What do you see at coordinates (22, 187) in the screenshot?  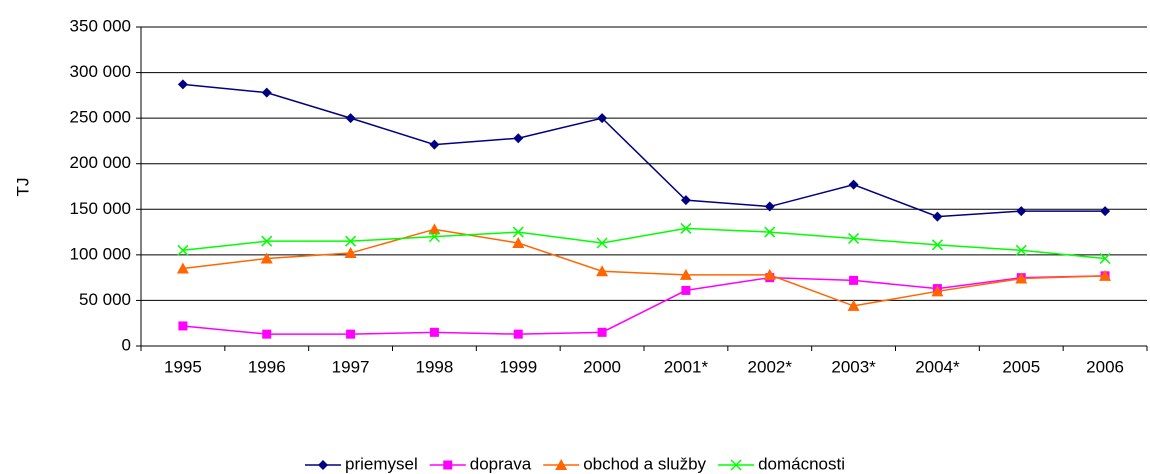 I see `y-axis-label: TJ` at bounding box center [22, 187].